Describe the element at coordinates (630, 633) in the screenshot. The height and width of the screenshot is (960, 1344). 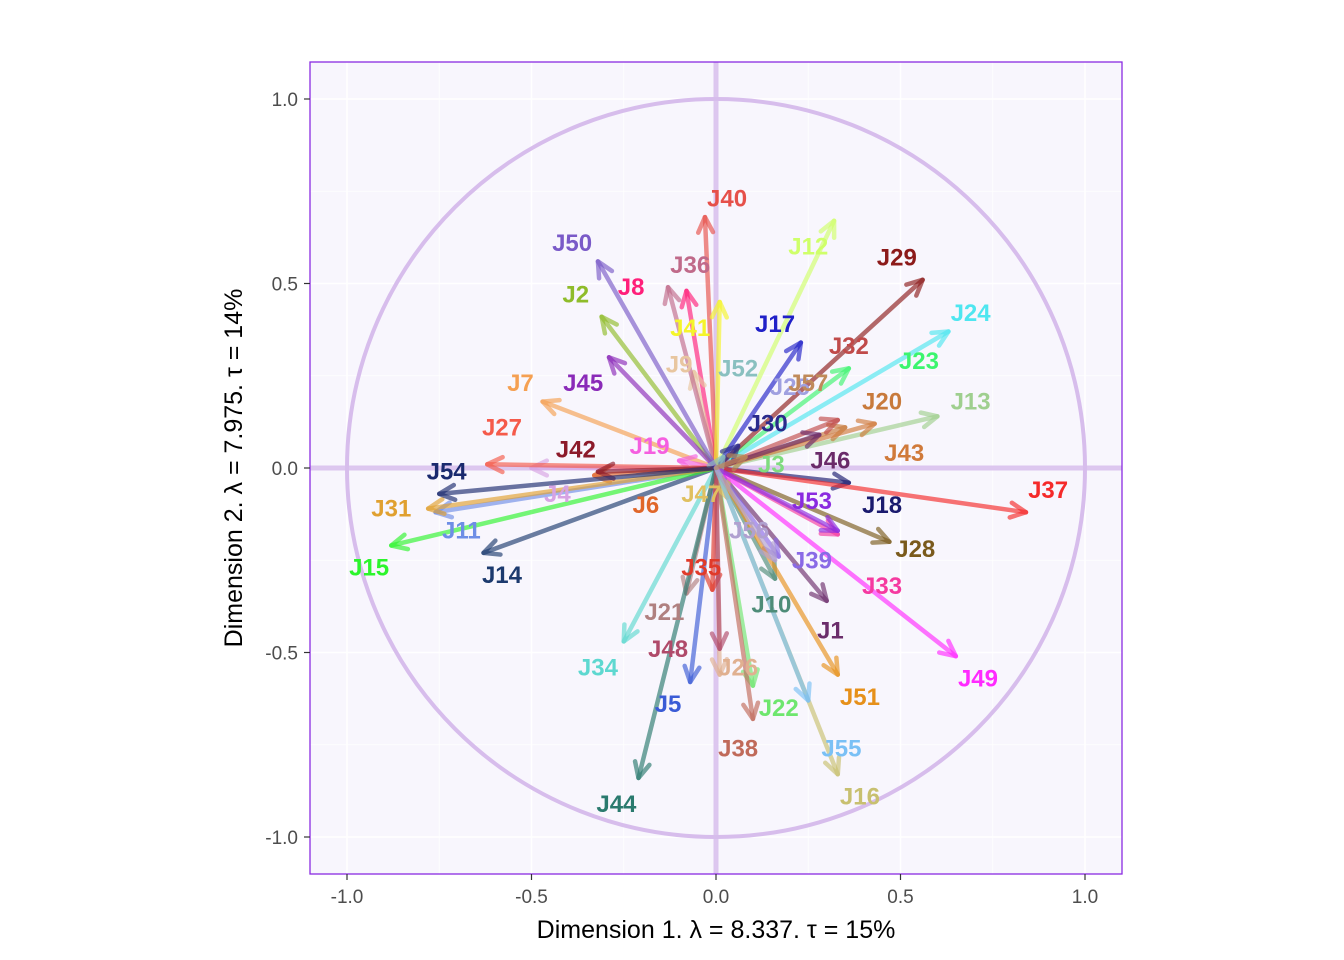
I see `vector-arrowhead-J34` at that location.